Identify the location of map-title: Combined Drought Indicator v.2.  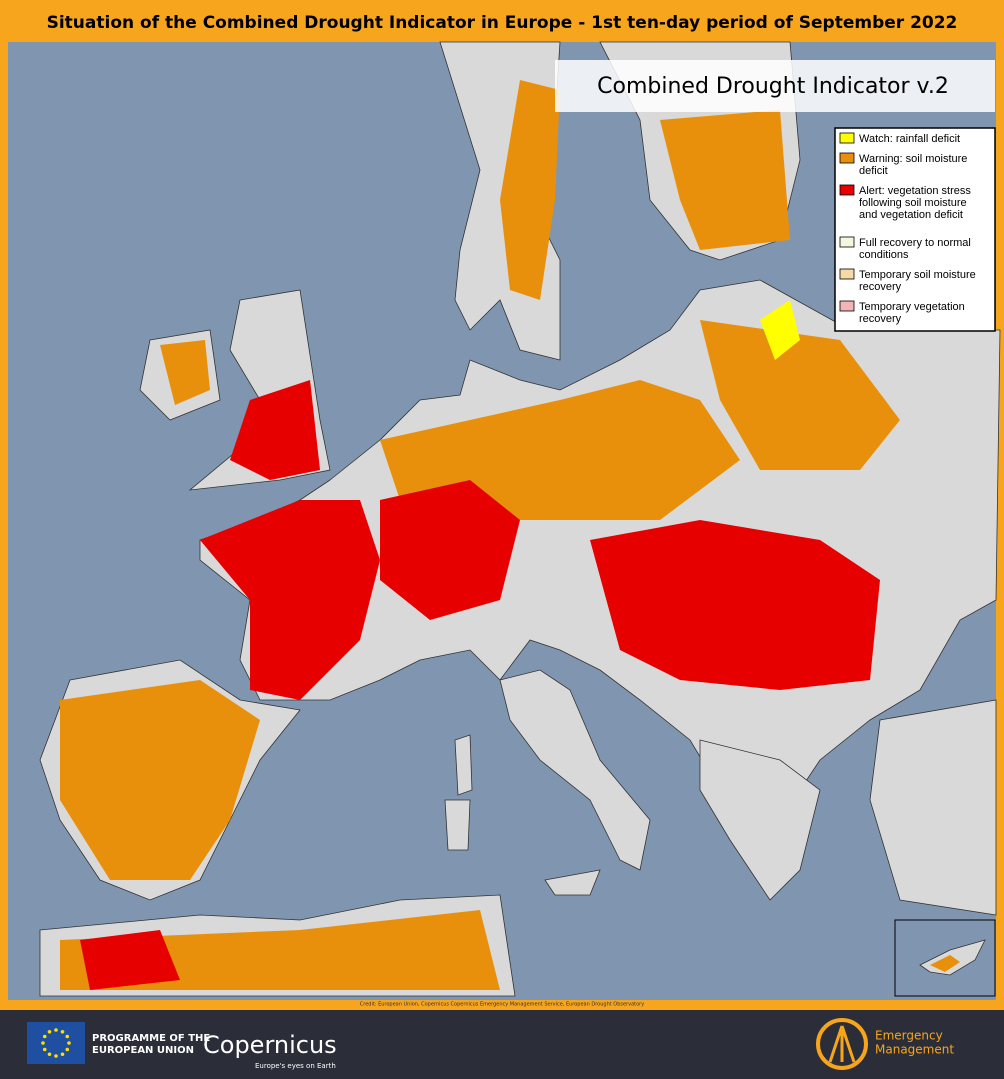
(773, 86).